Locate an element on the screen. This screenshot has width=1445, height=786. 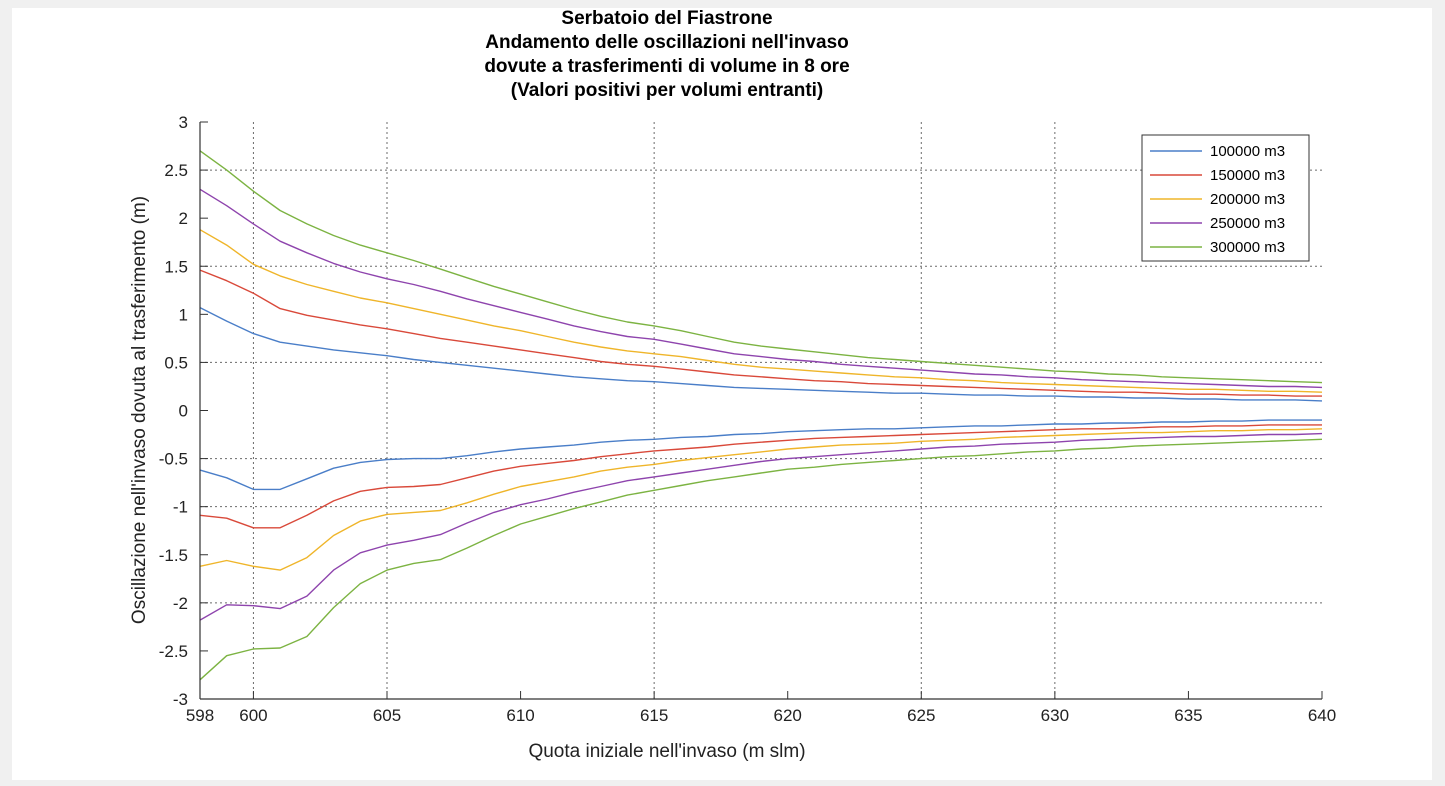
series-line-3-negative is located at coordinates (761, 499).